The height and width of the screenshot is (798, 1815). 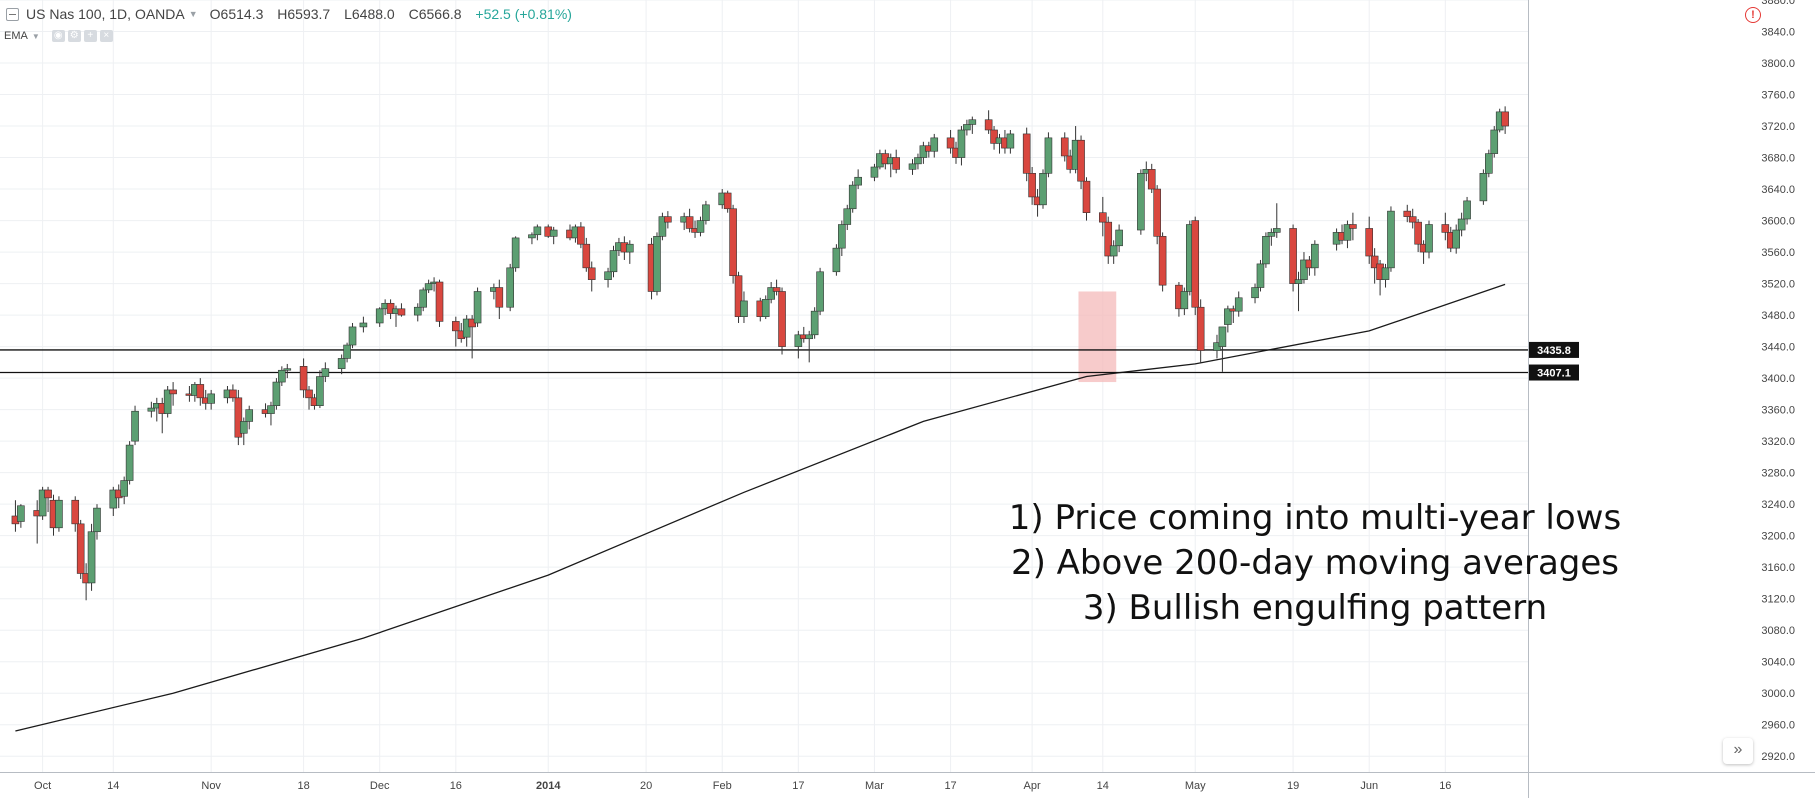 I want to click on level-price-label: 3407.1, so click(x=1554, y=374).